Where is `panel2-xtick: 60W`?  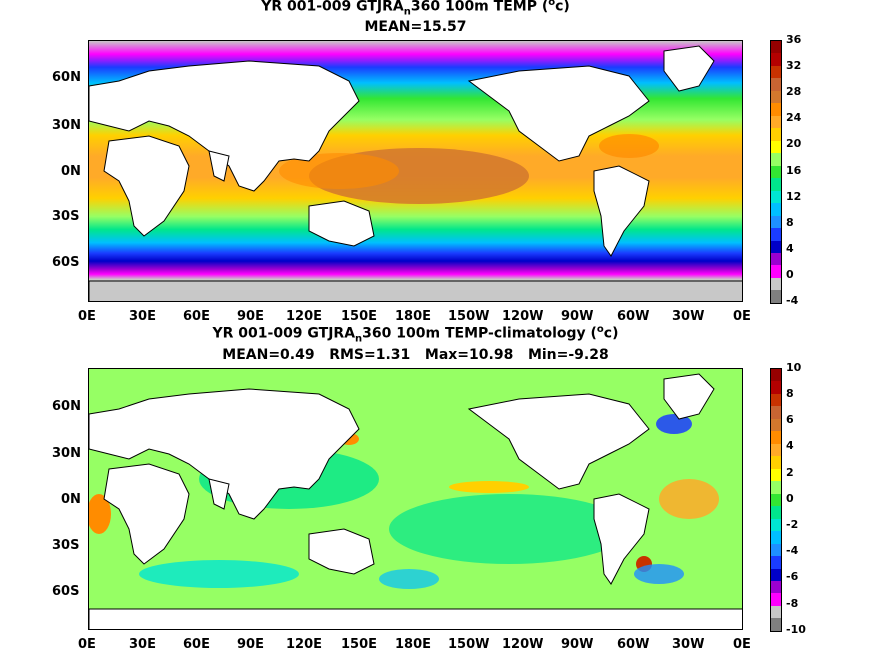
panel2-xtick: 60W is located at coordinates (633, 644).